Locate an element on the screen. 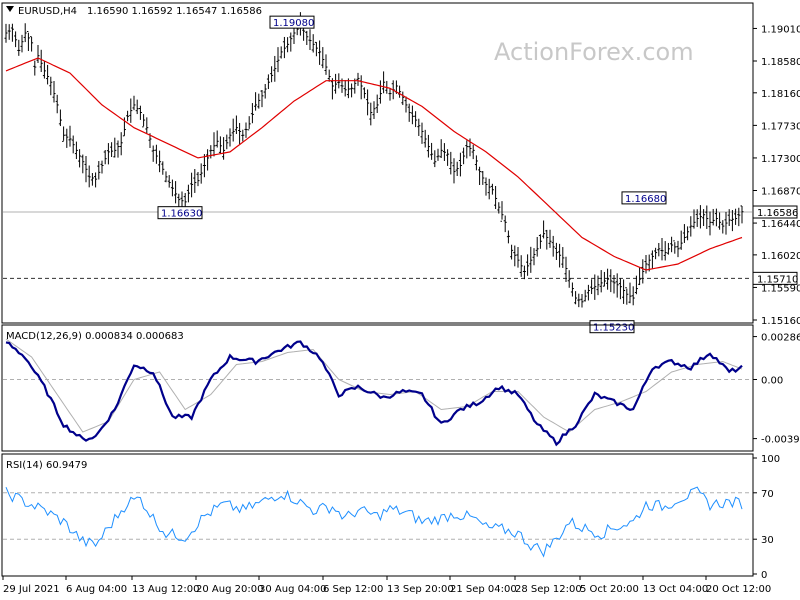 This screenshot has width=800, height=600. x-tick-label: 13 Aug 12:00 is located at coordinates (165, 589).